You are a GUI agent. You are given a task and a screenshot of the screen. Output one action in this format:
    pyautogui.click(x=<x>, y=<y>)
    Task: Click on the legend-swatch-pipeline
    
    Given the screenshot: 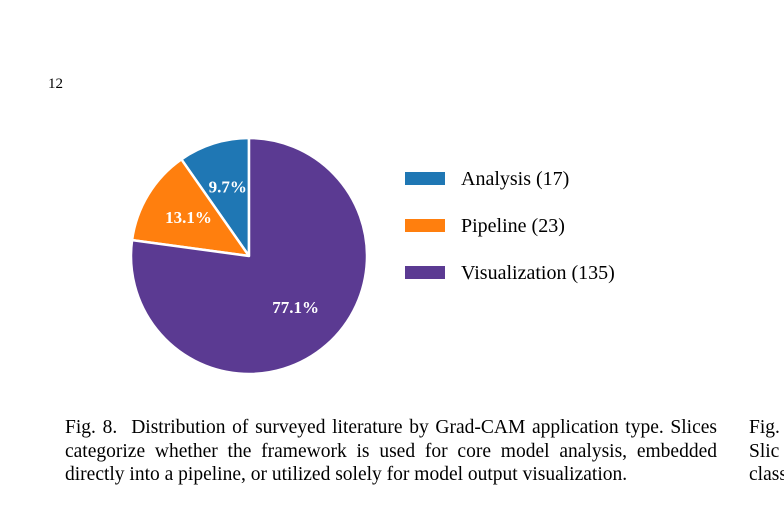 What is the action you would take?
    pyautogui.click(x=425, y=225)
    